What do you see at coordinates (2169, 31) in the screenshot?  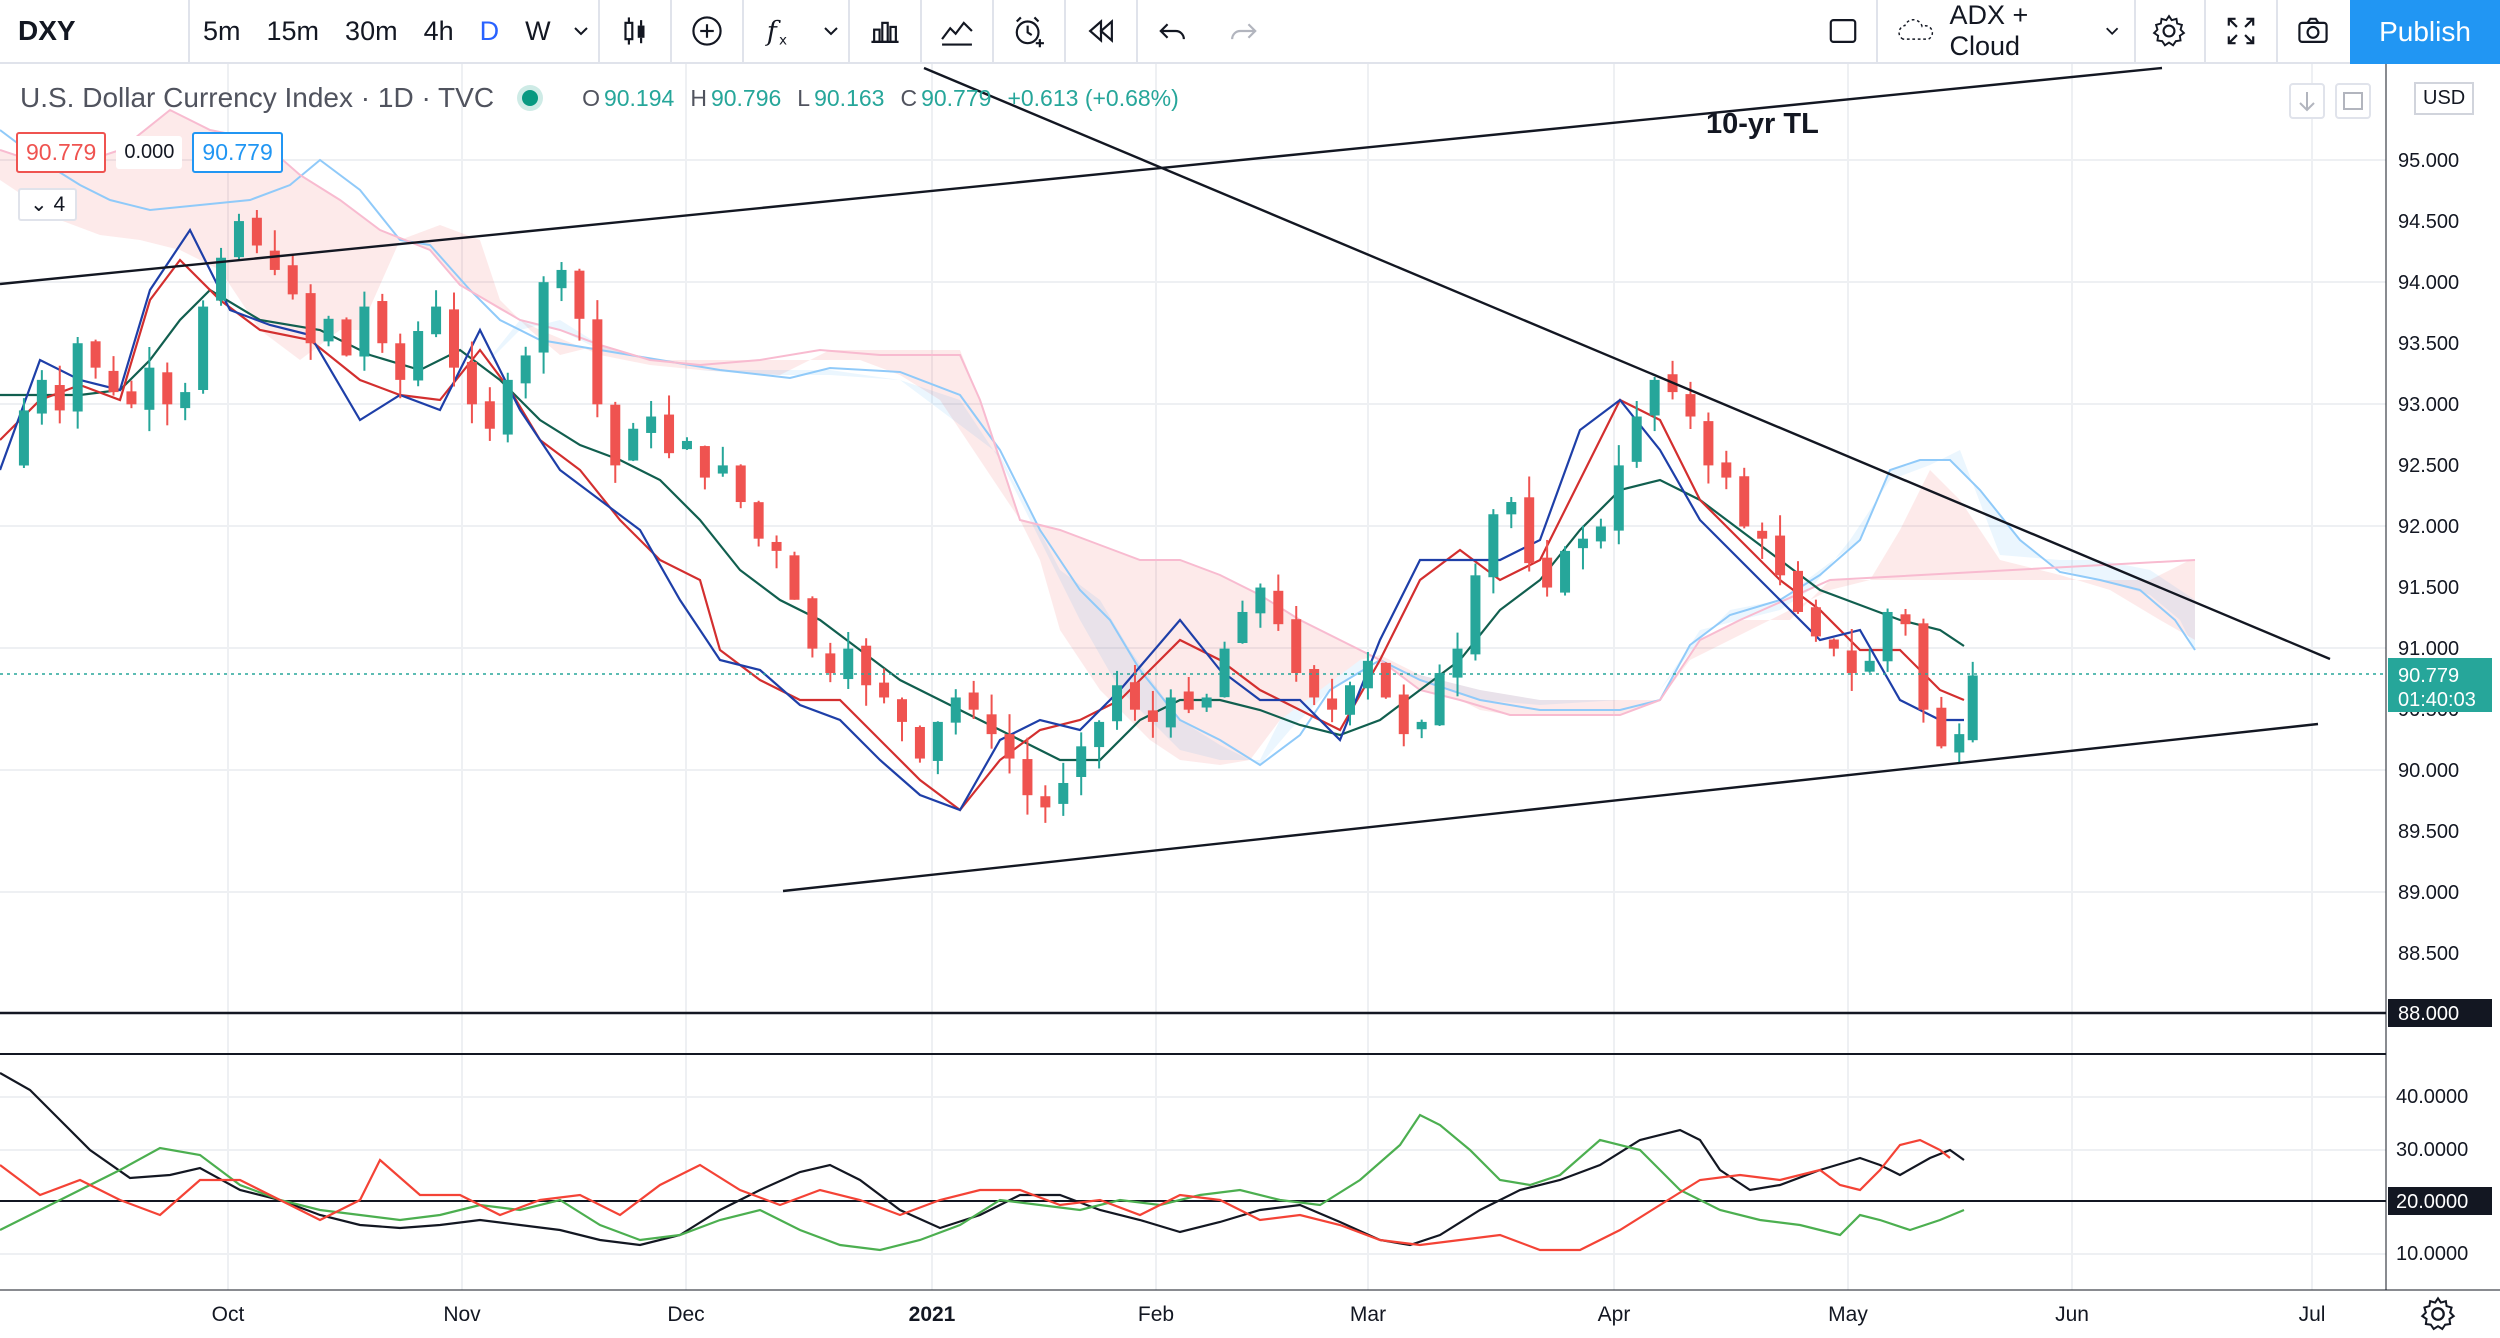 I see `settings-gear-icon` at bounding box center [2169, 31].